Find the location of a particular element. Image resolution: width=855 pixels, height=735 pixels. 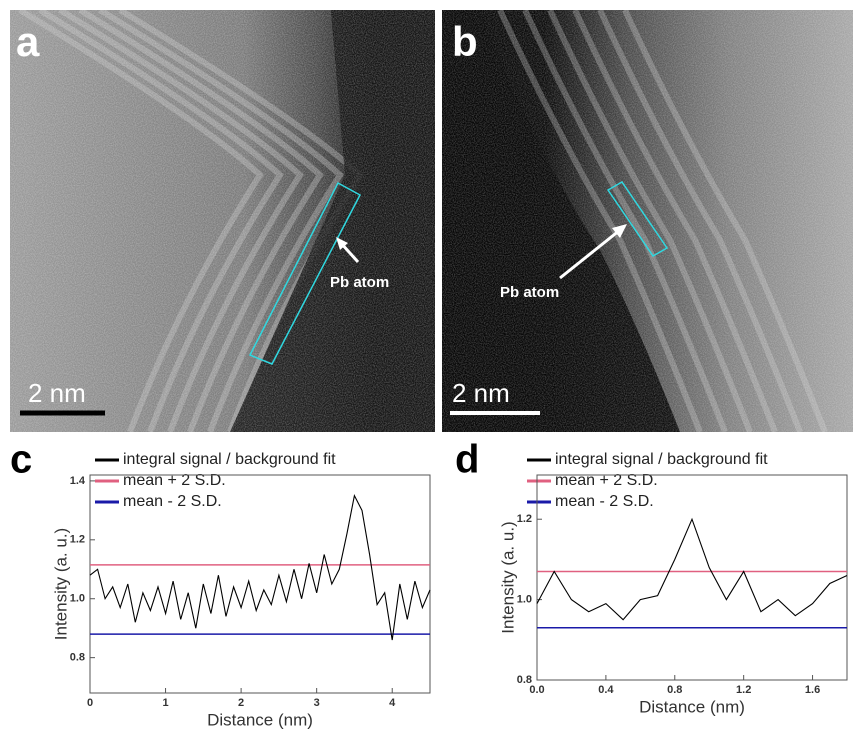

x-tick-label: 4 is located at coordinates (392, 703).